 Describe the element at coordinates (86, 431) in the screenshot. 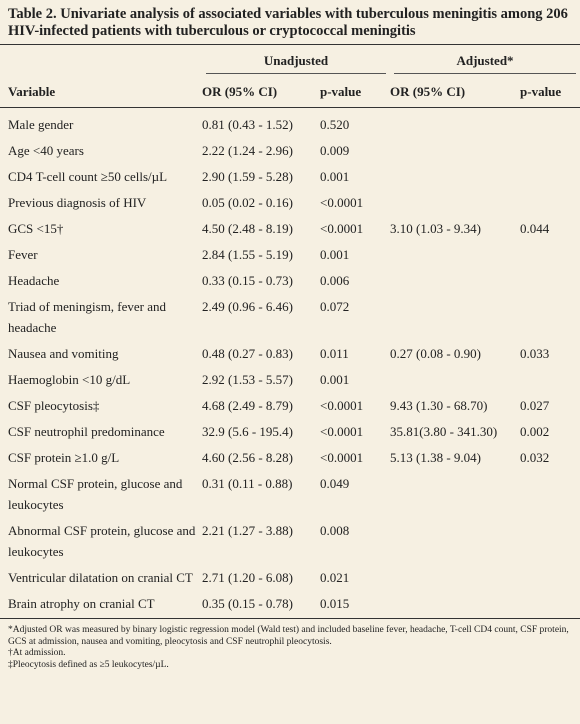

I see `variable-cell: CSF neutrophil predominance` at that location.